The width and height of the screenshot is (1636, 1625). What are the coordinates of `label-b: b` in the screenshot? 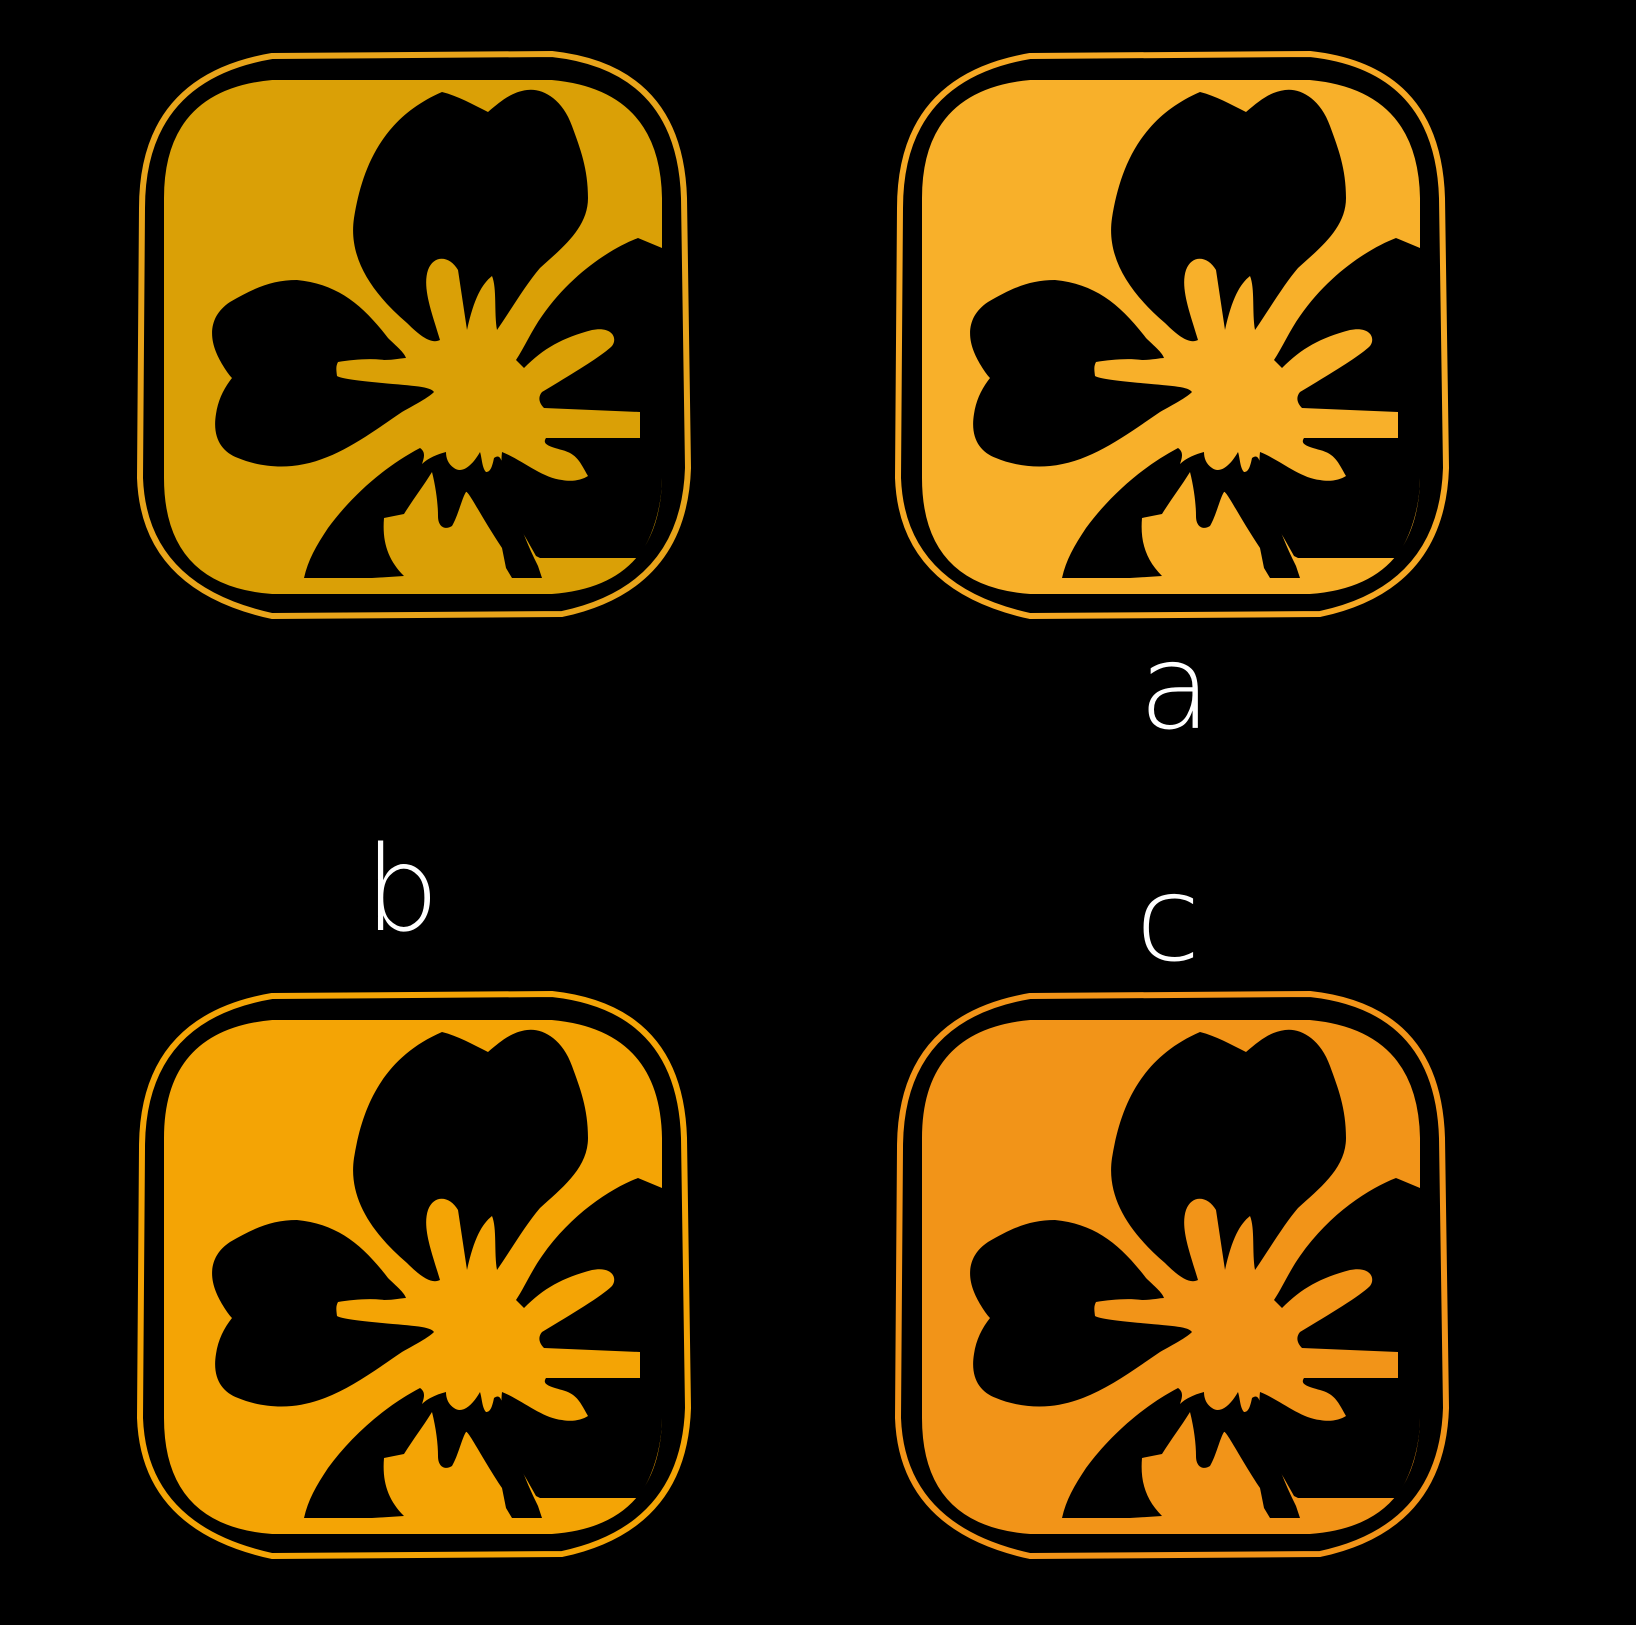 It's located at (402, 889).